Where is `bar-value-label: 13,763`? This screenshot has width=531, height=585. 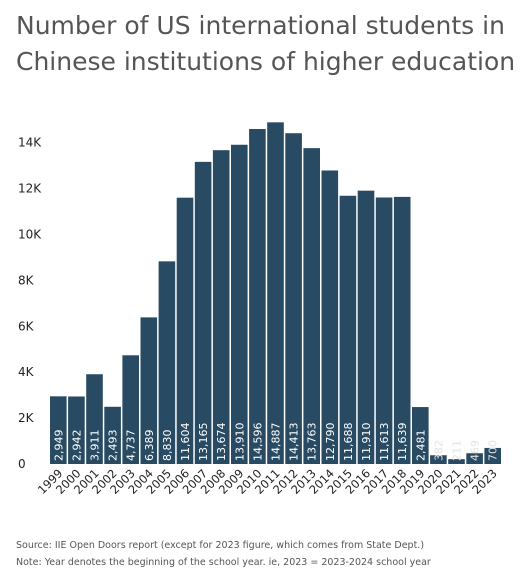
bar-value-label: 13,763 is located at coordinates (312, 442).